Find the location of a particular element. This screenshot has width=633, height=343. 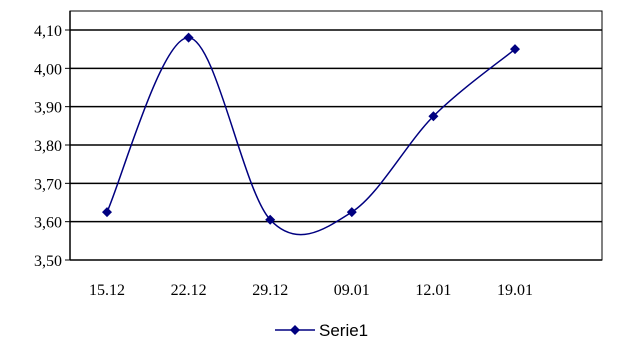

legend-marker is located at coordinates (295, 330).